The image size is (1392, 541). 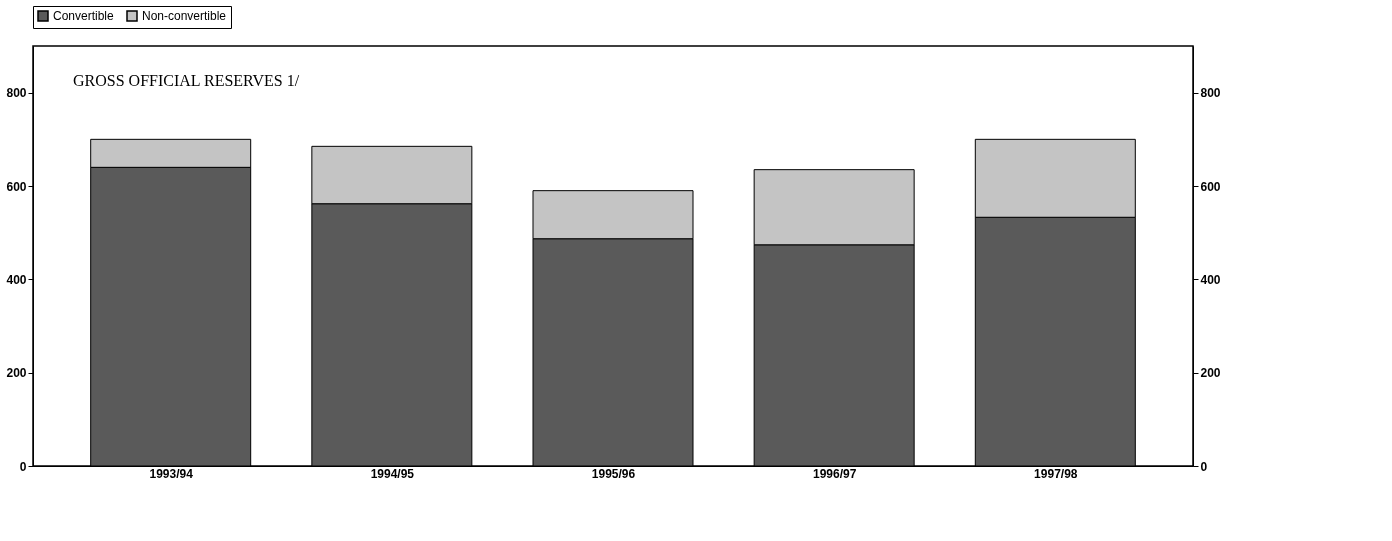 I want to click on y-tick-label: 800, so click(x=16, y=93).